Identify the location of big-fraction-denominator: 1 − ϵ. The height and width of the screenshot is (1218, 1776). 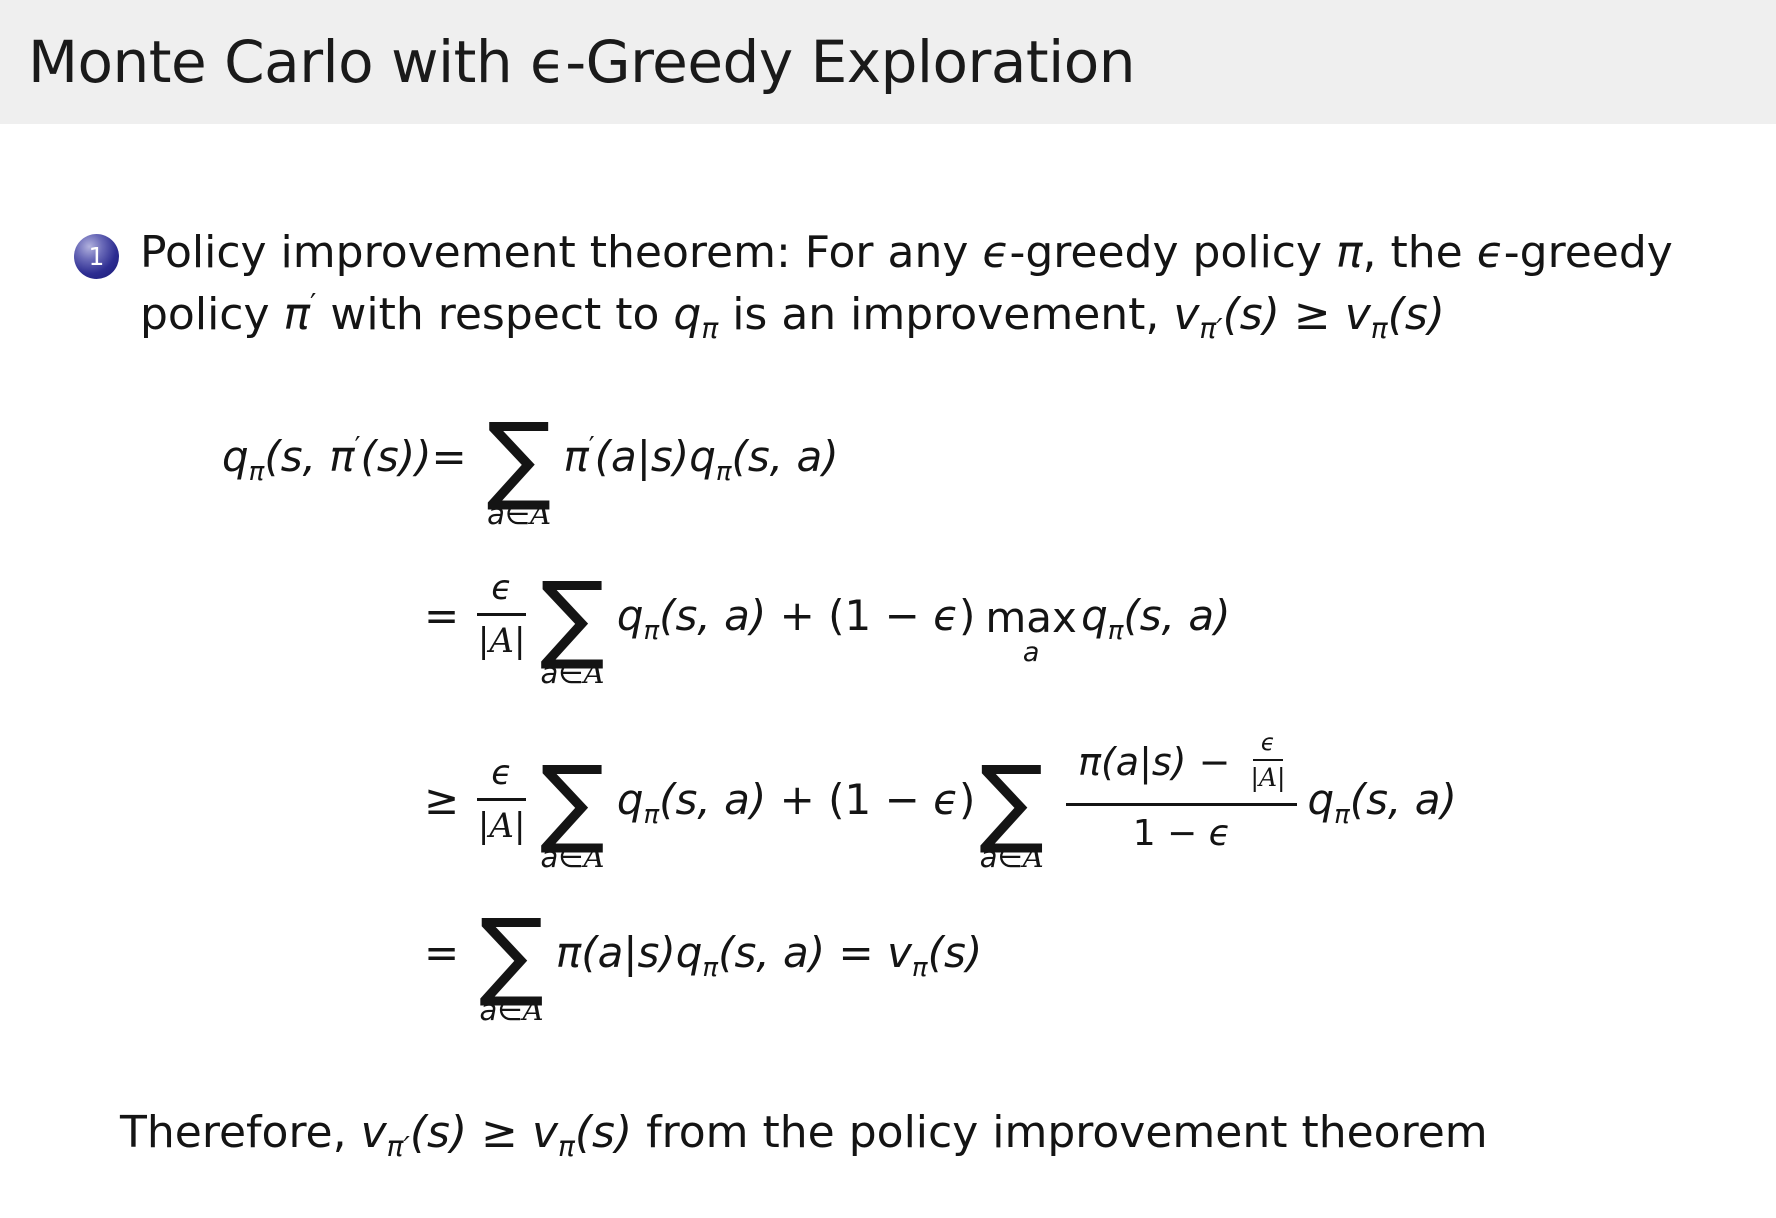
(1182, 829).